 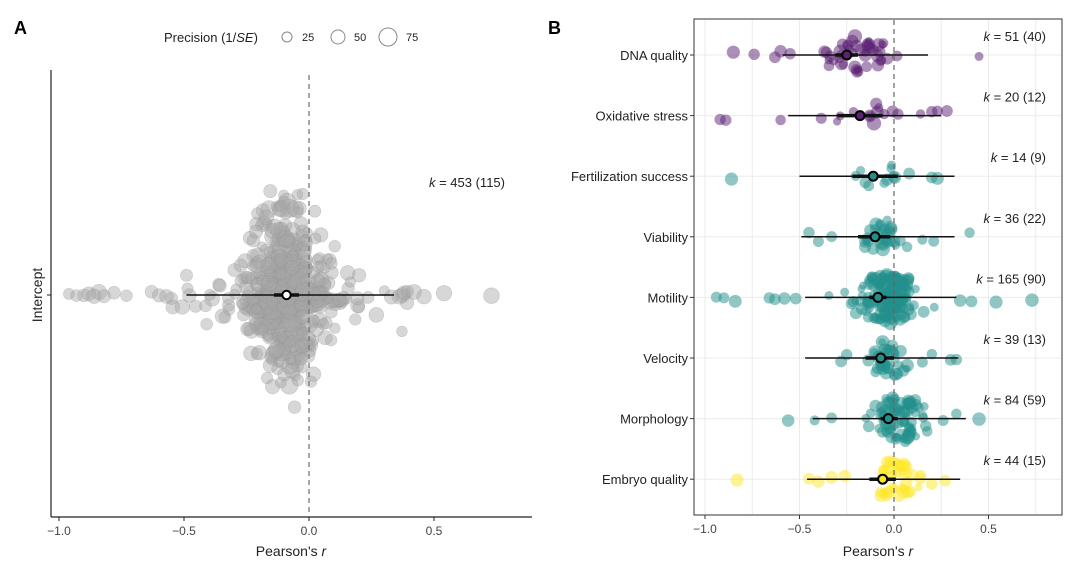 What do you see at coordinates (292, 551) in the screenshot?
I see `panel-a-x-label: Pearson's r` at bounding box center [292, 551].